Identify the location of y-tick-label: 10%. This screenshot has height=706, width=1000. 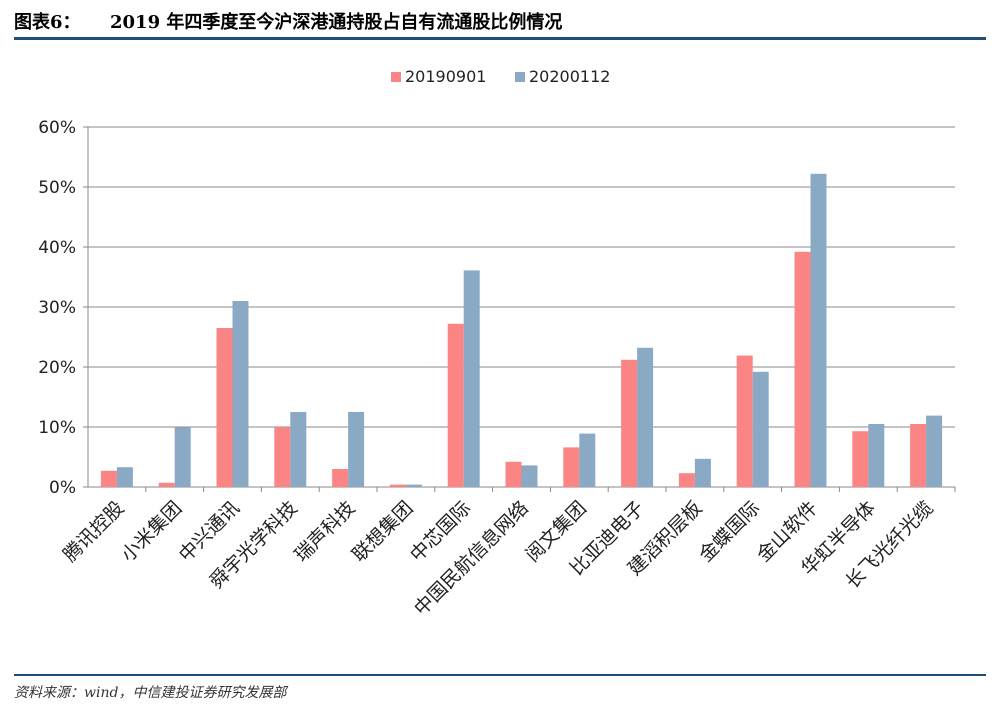
(57, 428).